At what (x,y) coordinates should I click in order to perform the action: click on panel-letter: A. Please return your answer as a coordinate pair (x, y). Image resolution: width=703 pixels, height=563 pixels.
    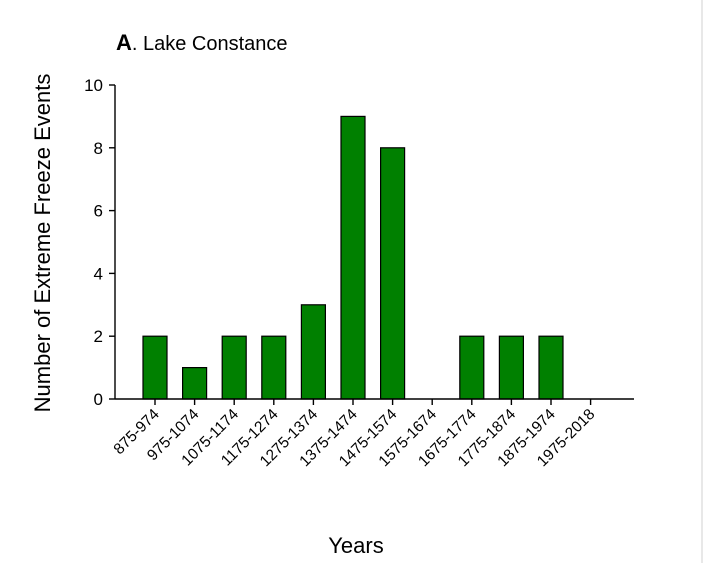
    Looking at the image, I should click on (124, 42).